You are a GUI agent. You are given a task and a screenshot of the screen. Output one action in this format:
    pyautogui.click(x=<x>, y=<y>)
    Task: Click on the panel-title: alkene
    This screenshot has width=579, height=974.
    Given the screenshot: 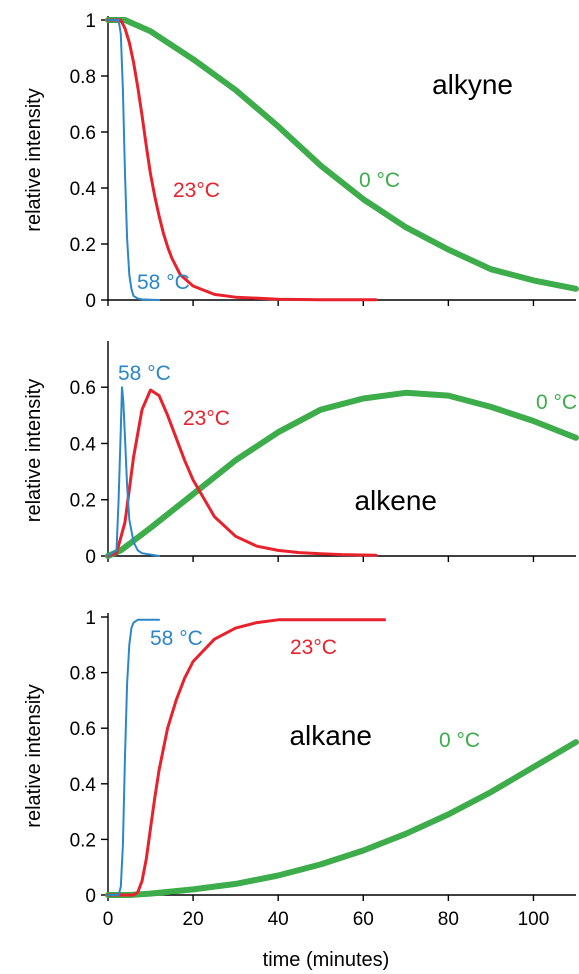 What is the action you would take?
    pyautogui.click(x=395, y=500)
    